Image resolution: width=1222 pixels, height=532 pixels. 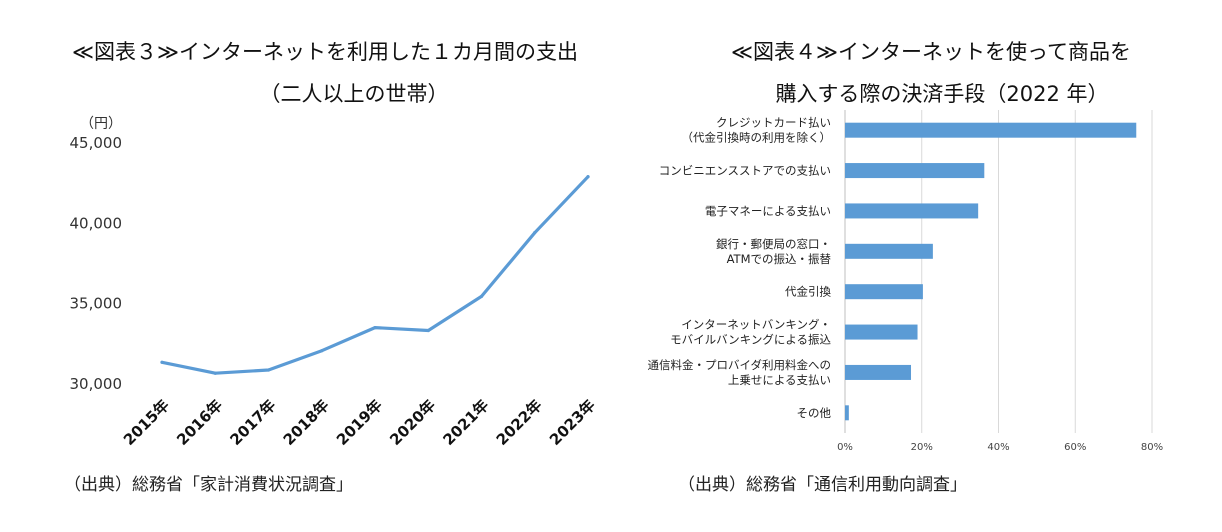 What do you see at coordinates (325, 52) in the screenshot?
I see `chart1-title: ≪図表３≫インターネットを利用した１カ月間の支出` at bounding box center [325, 52].